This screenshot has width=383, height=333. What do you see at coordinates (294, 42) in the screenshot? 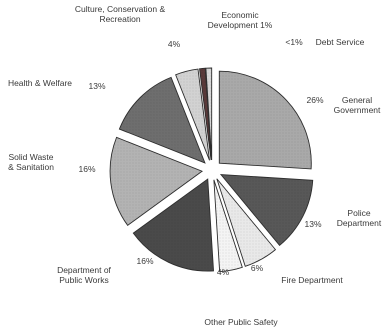
I see `slice-value-debt-service: <1%` at bounding box center [294, 42].